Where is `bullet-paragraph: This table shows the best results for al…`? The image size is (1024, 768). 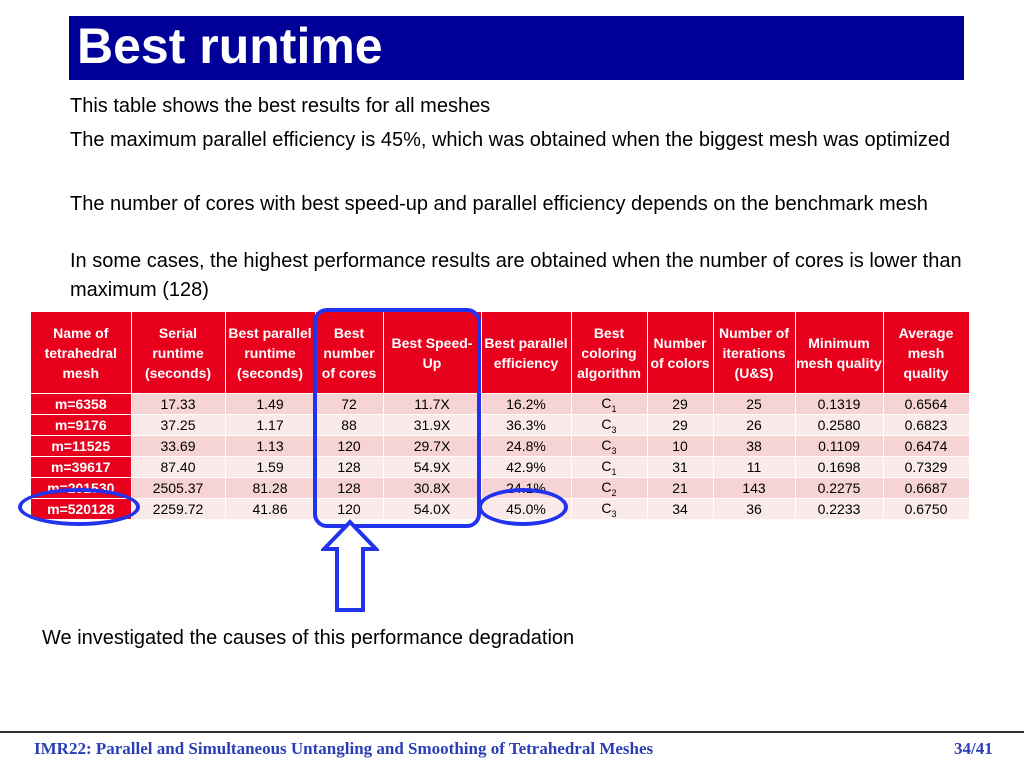
bullet-paragraph: This table shows the best results for al… is located at coordinates (280, 106).